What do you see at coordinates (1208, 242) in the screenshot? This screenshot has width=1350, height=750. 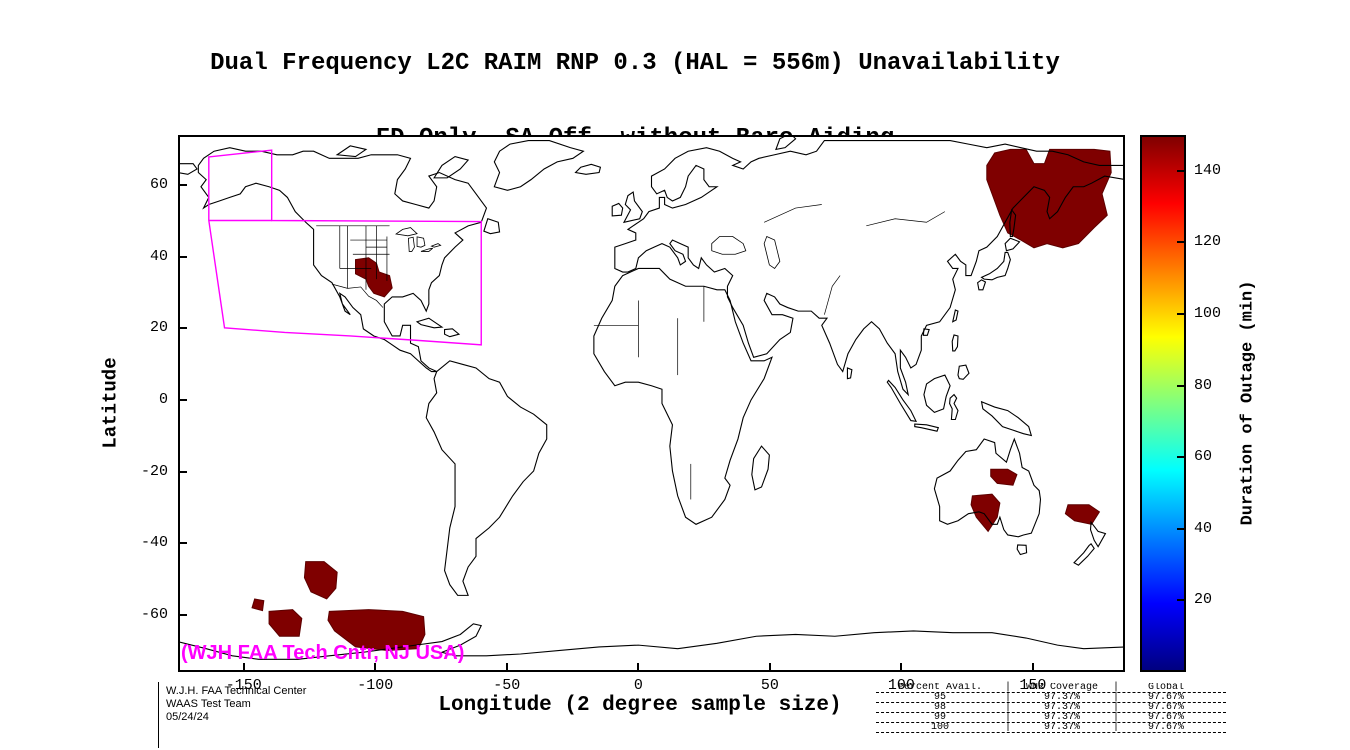 I see `colorbar-tick-label: 120` at bounding box center [1208, 242].